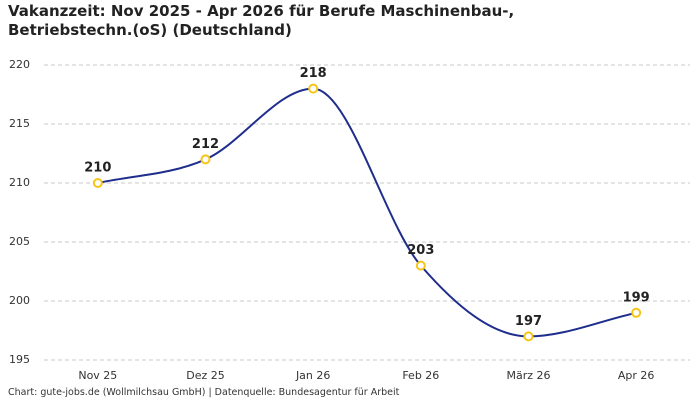 The image size is (700, 400). I want to click on data-label: 203, so click(420, 250).